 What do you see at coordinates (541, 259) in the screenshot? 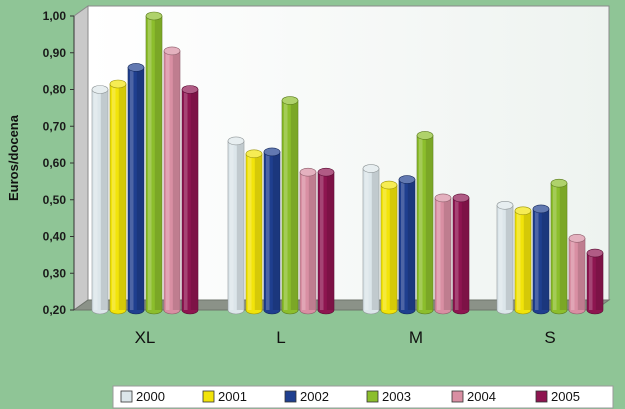
I see `bar-S-2002` at bounding box center [541, 259].